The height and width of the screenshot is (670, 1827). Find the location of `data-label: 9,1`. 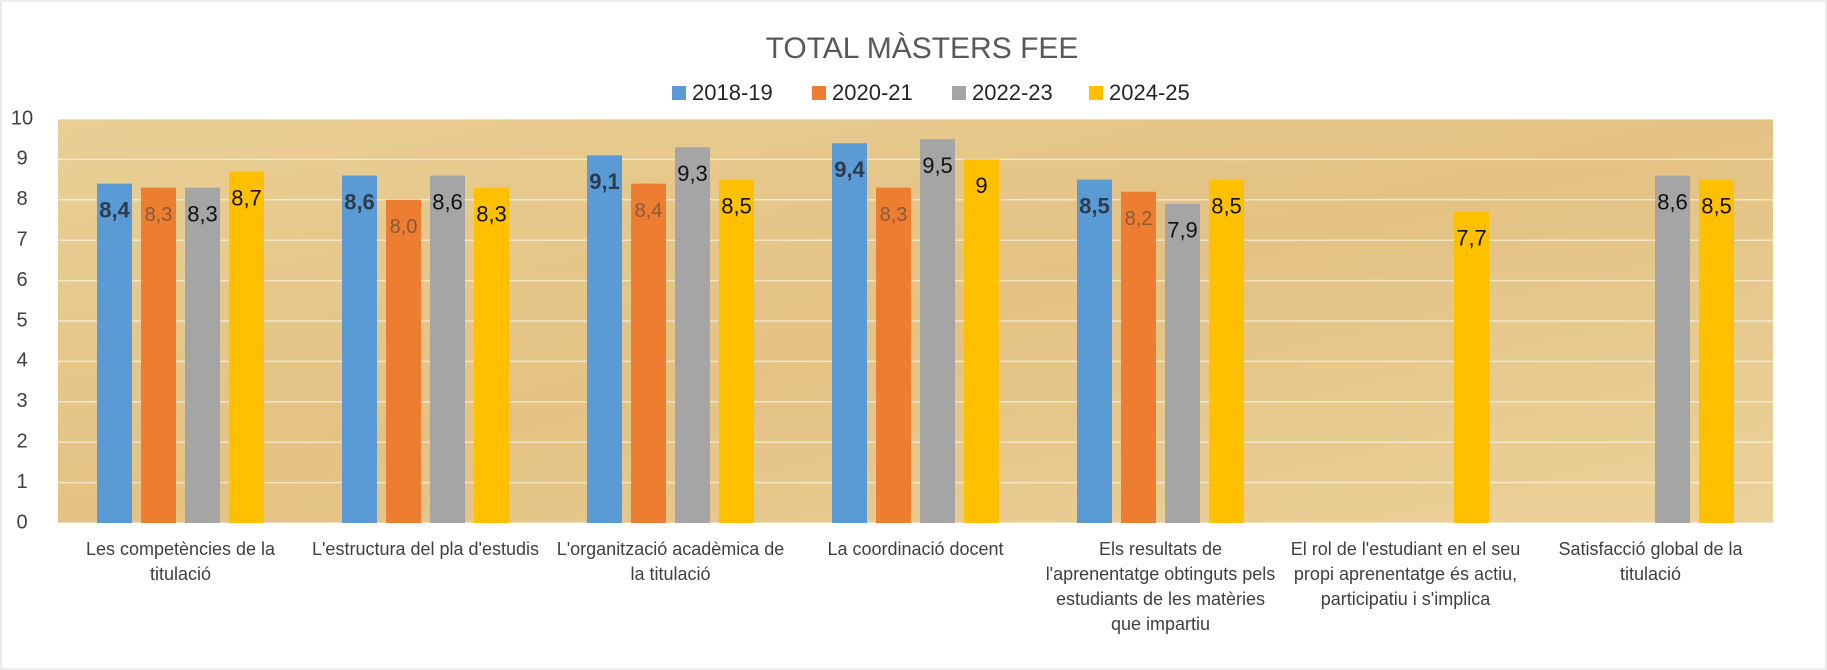

data-label: 9,1 is located at coordinates (604, 181).